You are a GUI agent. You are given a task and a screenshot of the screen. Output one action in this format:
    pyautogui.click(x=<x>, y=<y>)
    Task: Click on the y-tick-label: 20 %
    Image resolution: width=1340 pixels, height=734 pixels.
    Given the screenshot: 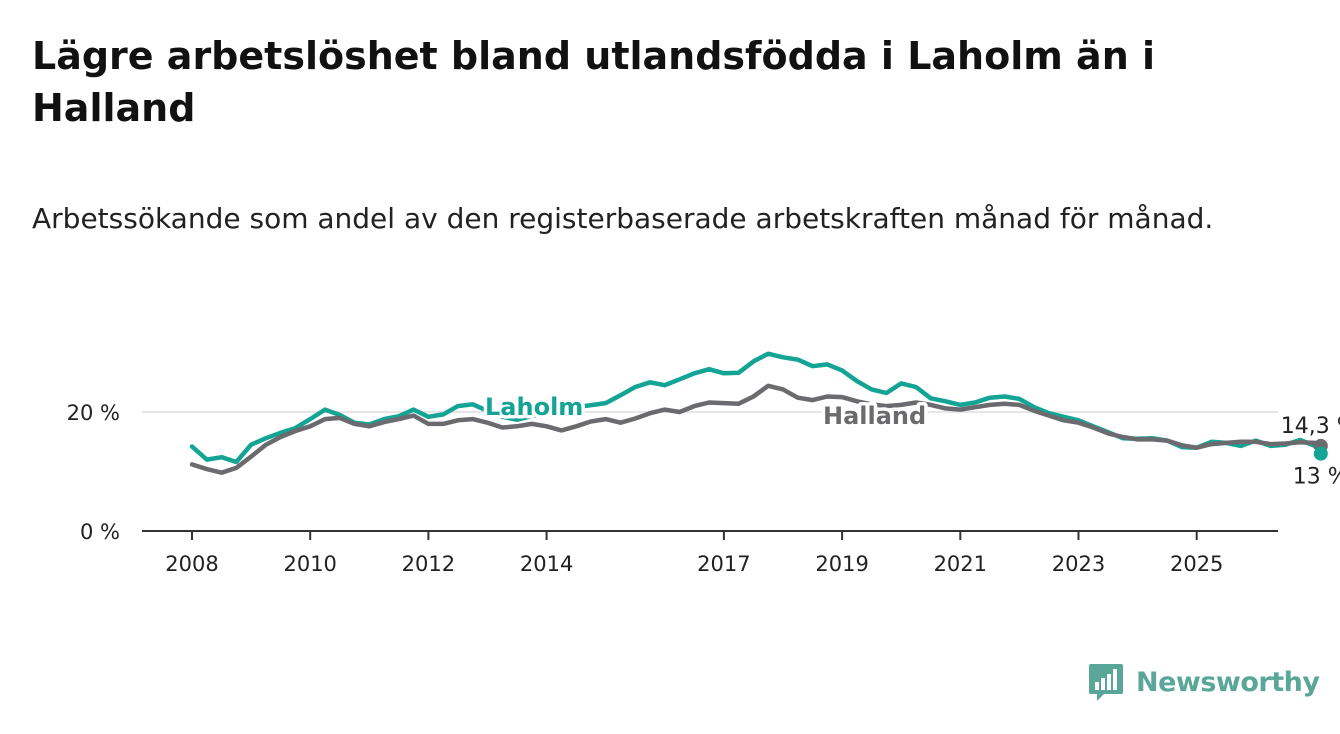 What is the action you would take?
    pyautogui.click(x=93, y=413)
    